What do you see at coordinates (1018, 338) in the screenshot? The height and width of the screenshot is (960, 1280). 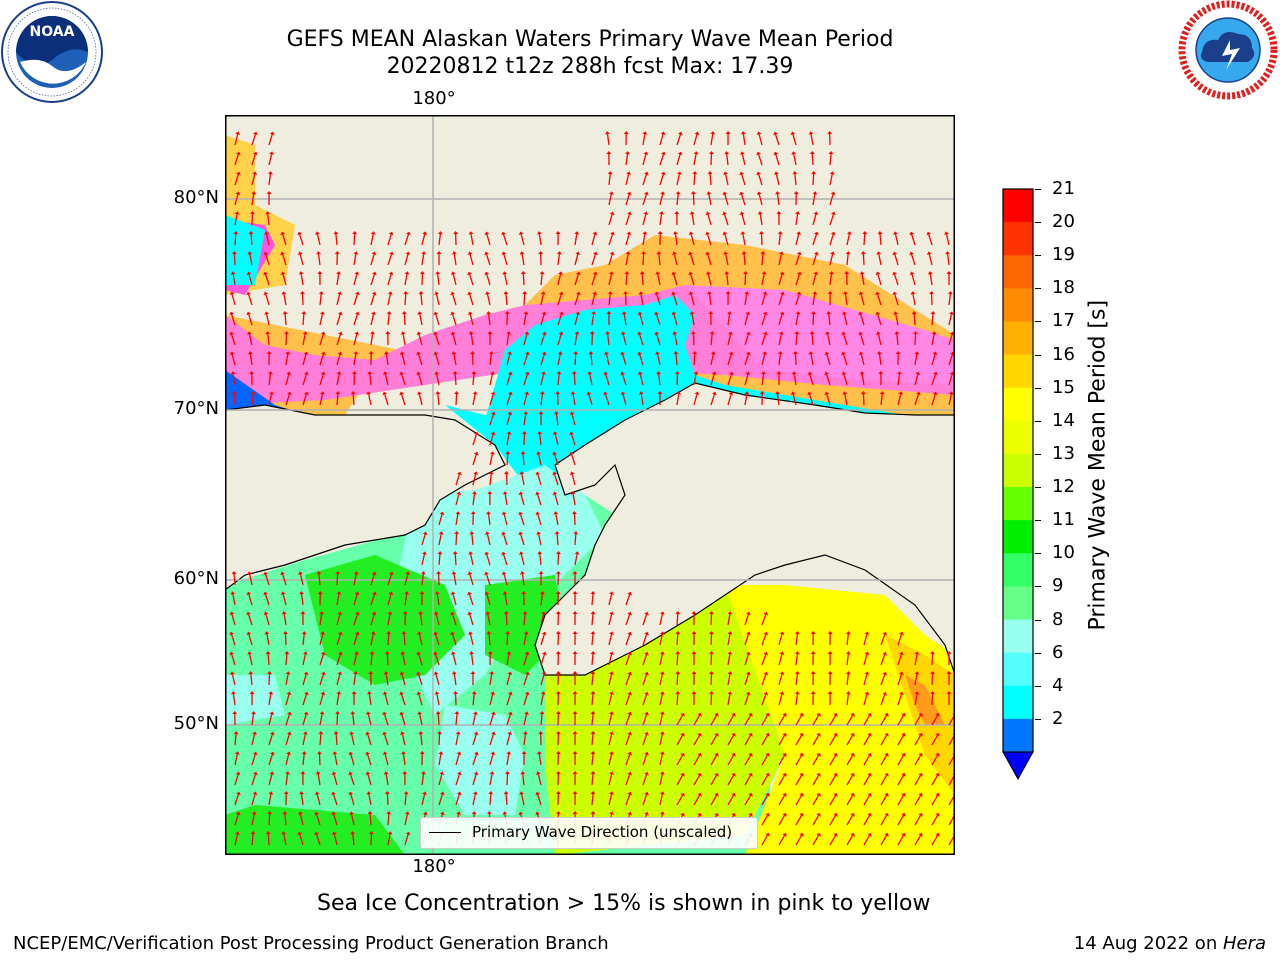 I see `colorbar-segment` at bounding box center [1018, 338].